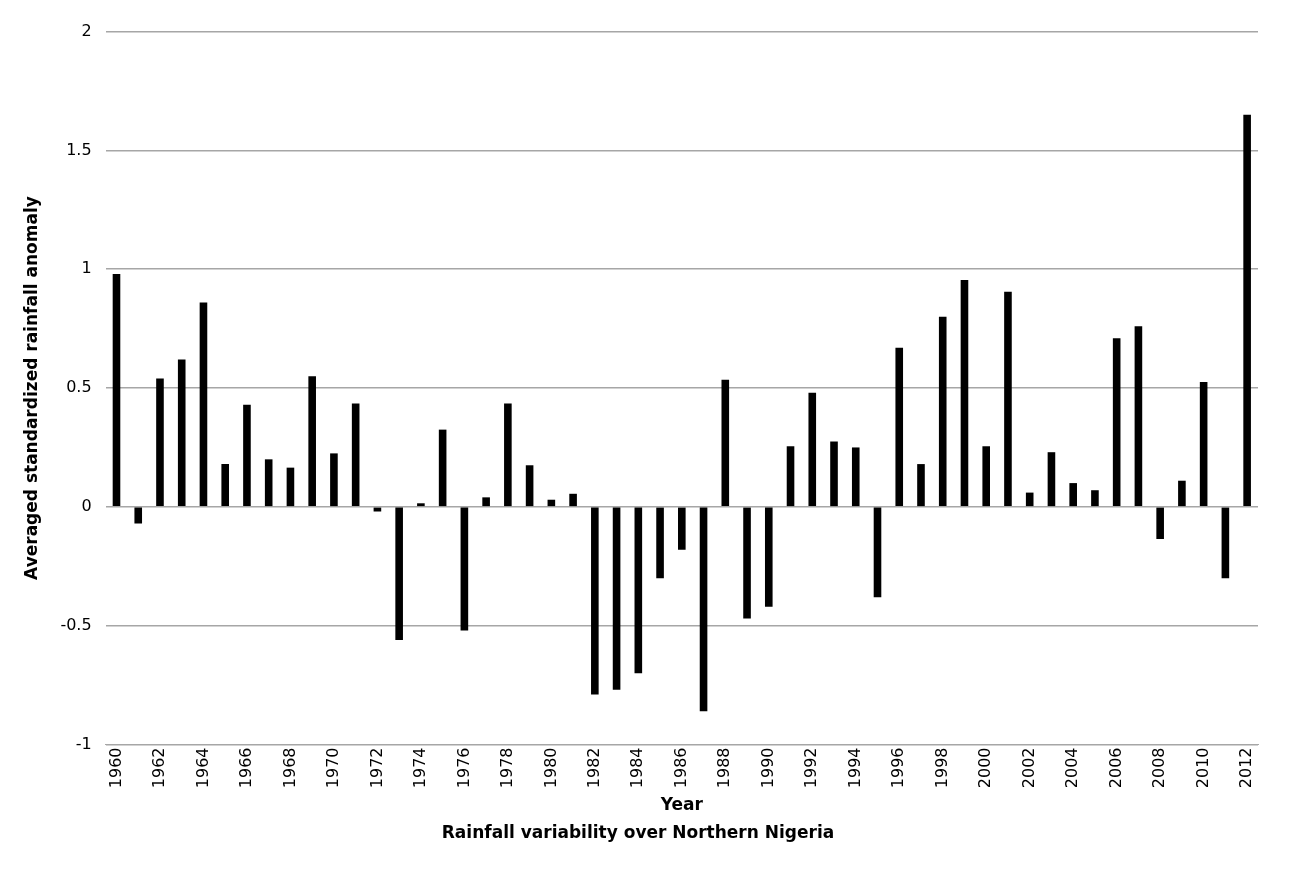 This screenshot has height=872, width=1291. I want to click on y-axis-title: Averaged standardized rainfall anomaly, so click(30, 388).